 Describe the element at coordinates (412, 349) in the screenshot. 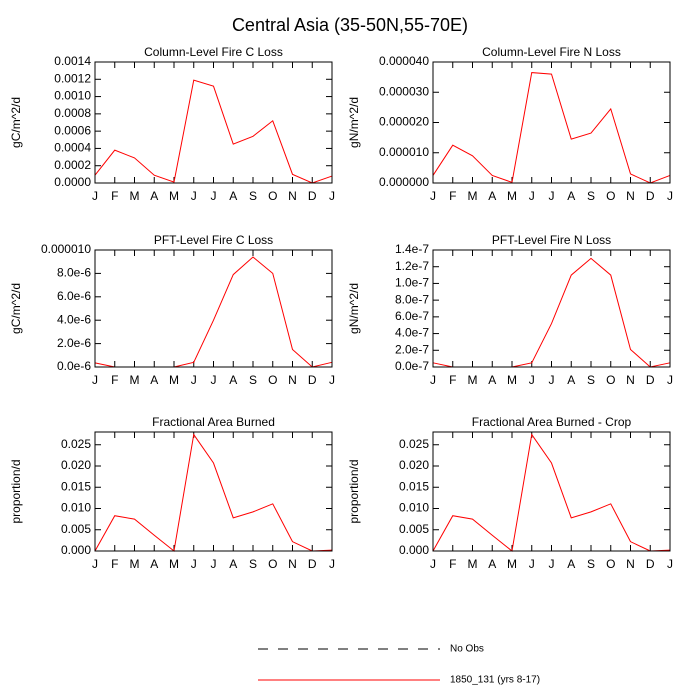

I see `y-tick-label: 2.0e-7` at that location.